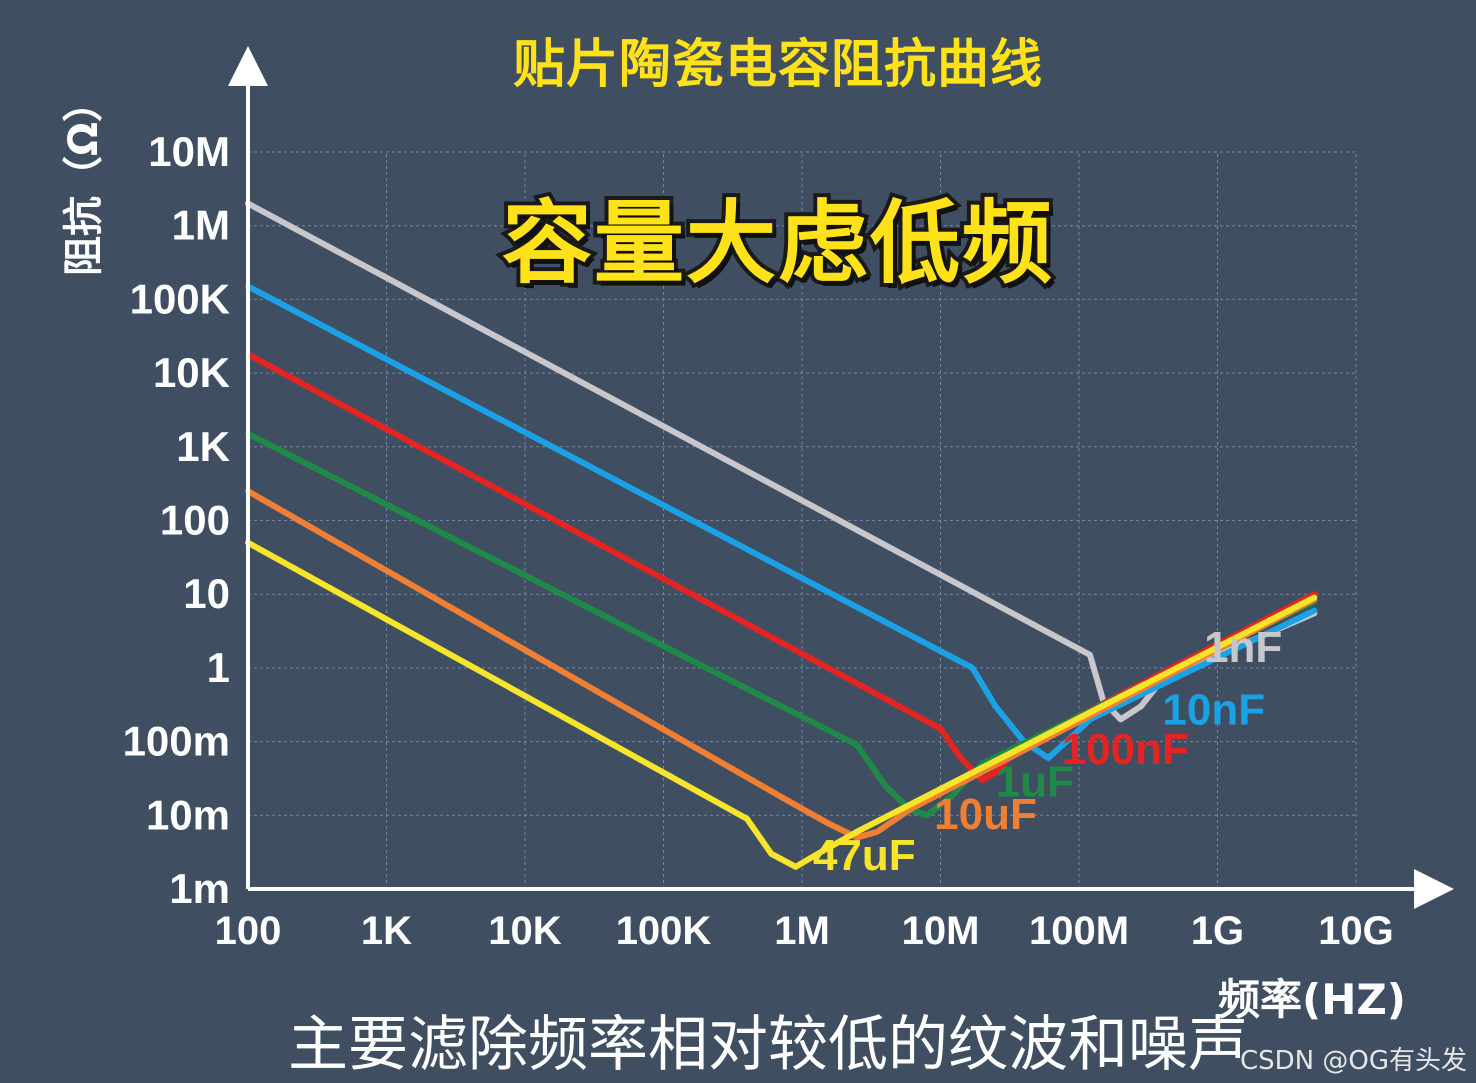 The image size is (1476, 1083). I want to click on series-label: 10uF, so click(985, 814).